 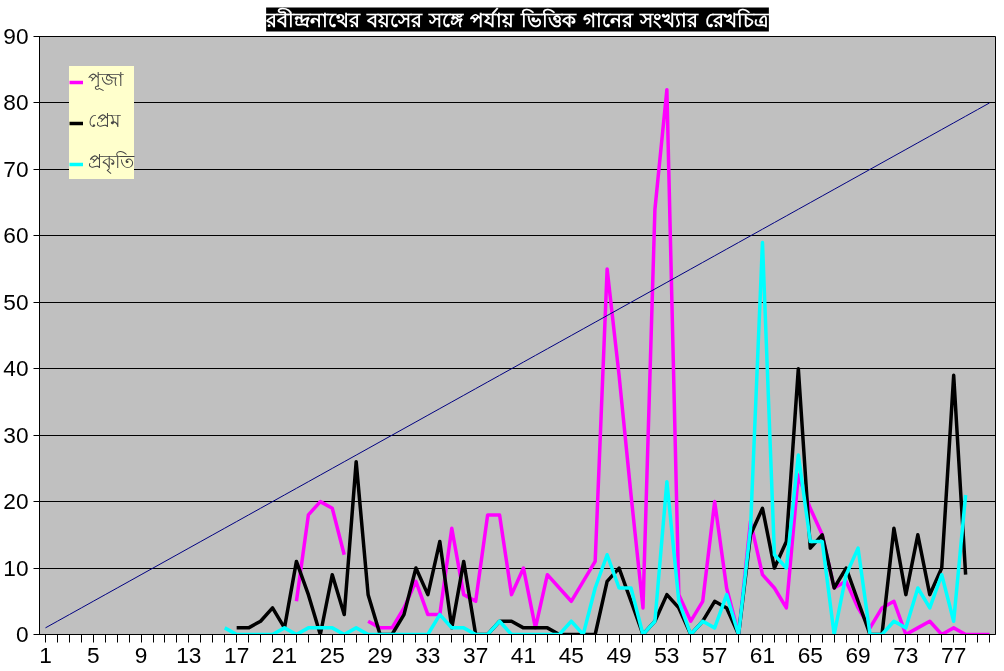 I want to click on x-tick-label: 1, so click(x=45, y=654).